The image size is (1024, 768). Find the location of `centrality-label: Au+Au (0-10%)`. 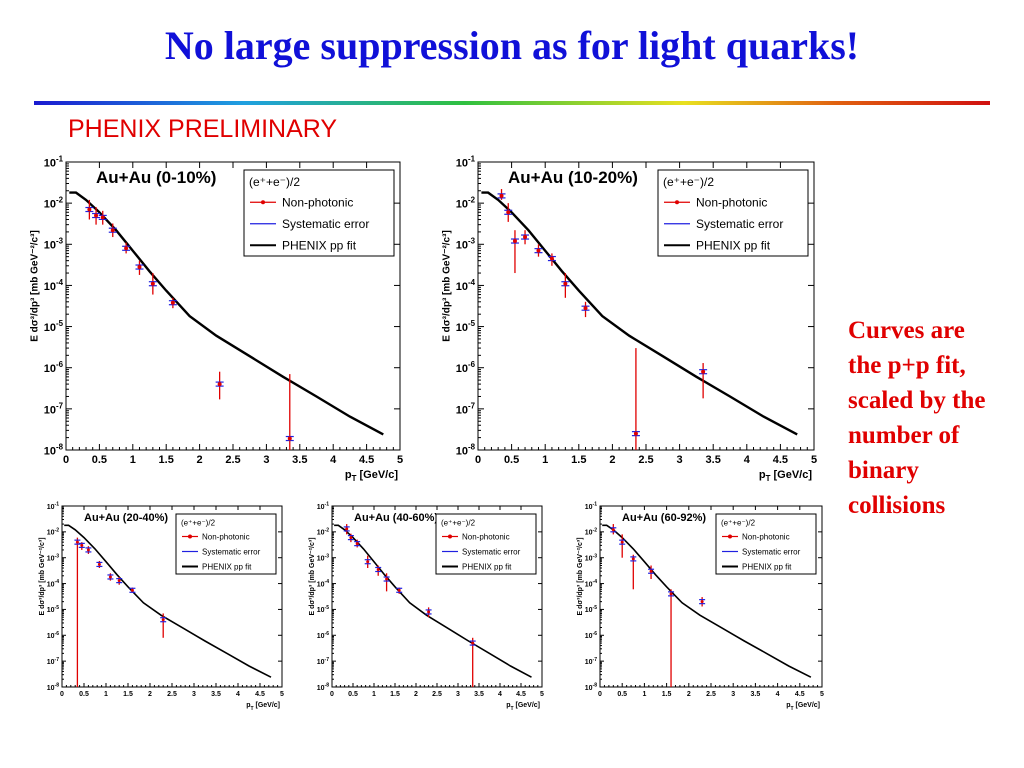

centrality-label: Au+Au (0-10%) is located at coordinates (156, 177).